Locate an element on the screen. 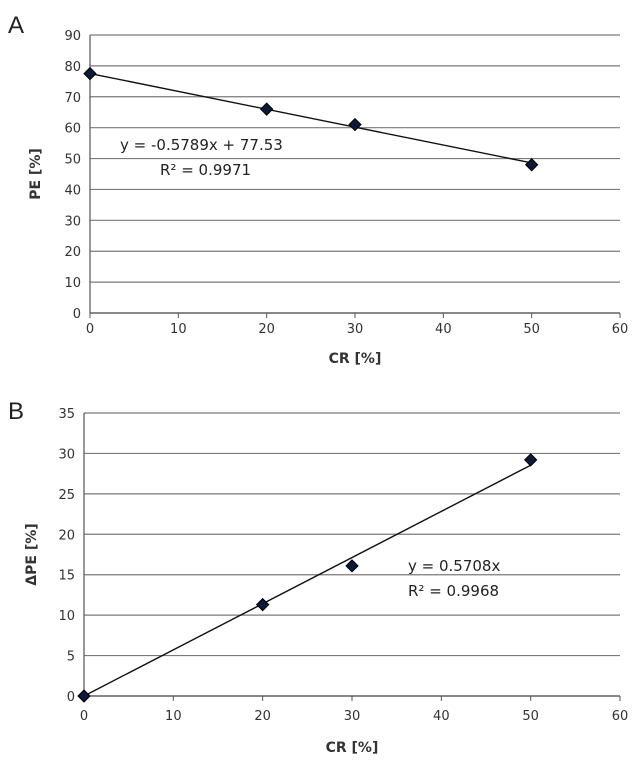  y-tick-label-a-9: 90 is located at coordinates (72, 36).